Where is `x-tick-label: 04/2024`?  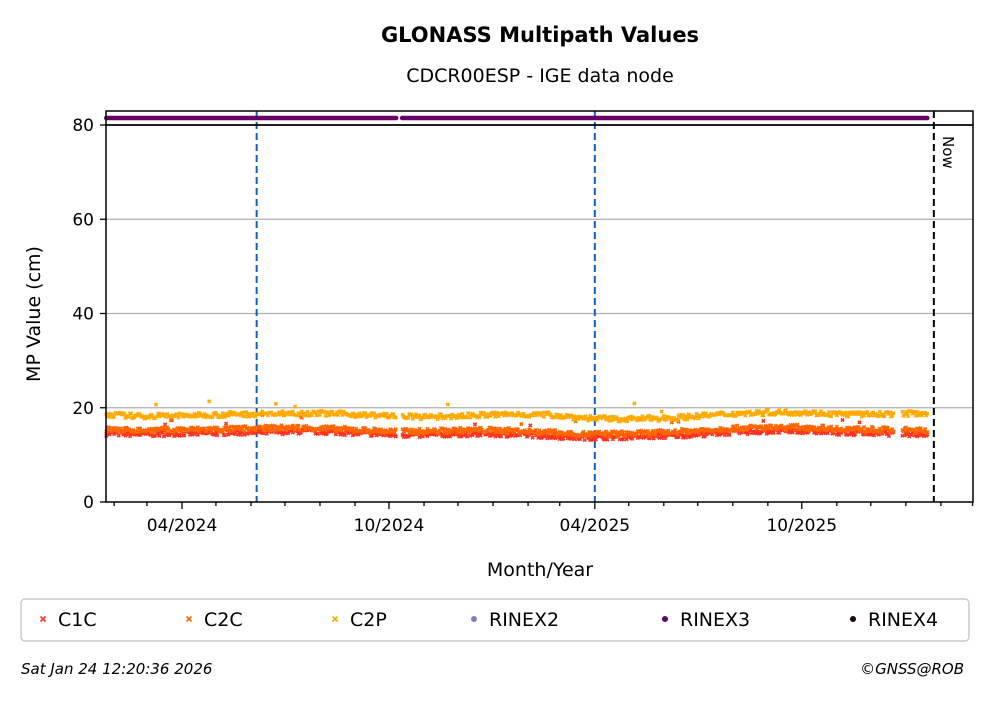 x-tick-label: 04/2024 is located at coordinates (182, 526).